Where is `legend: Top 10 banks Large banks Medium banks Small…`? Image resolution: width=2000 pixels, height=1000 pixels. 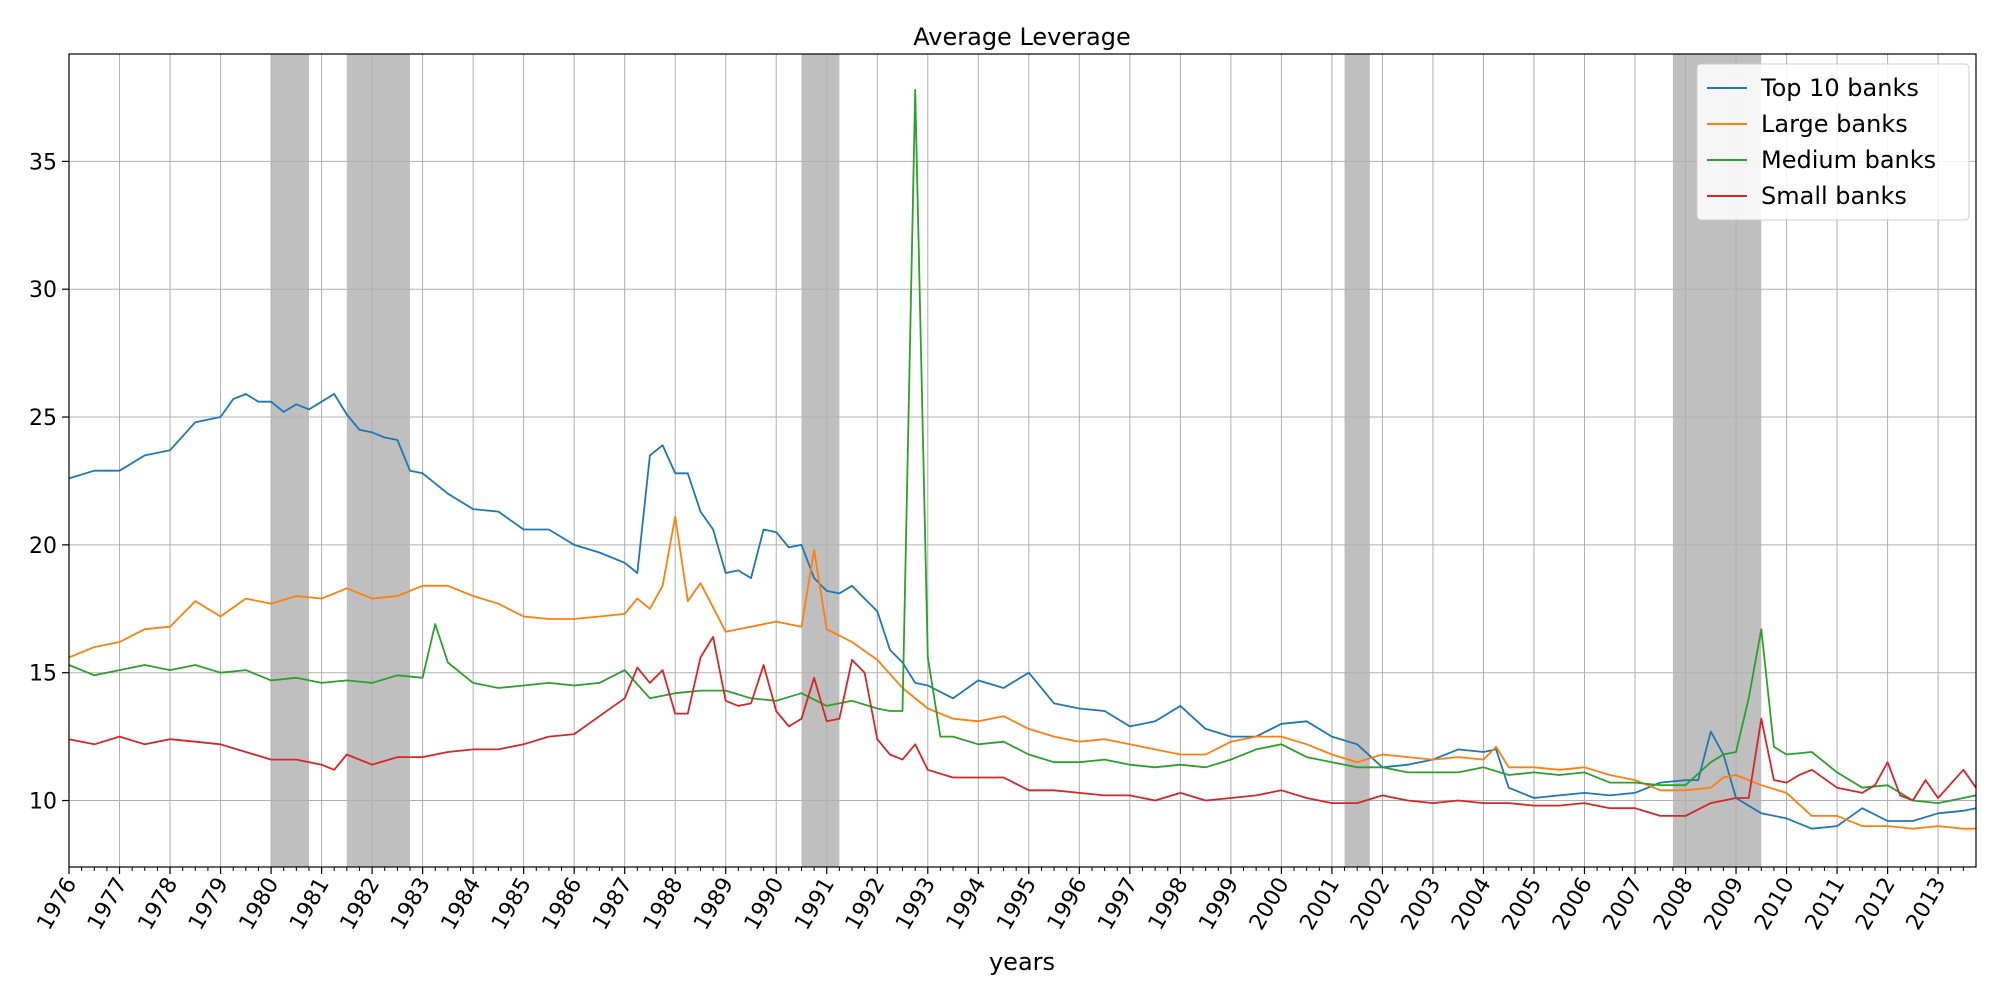
legend: Top 10 banks Large banks Medium banks Small… is located at coordinates (1833, 142).